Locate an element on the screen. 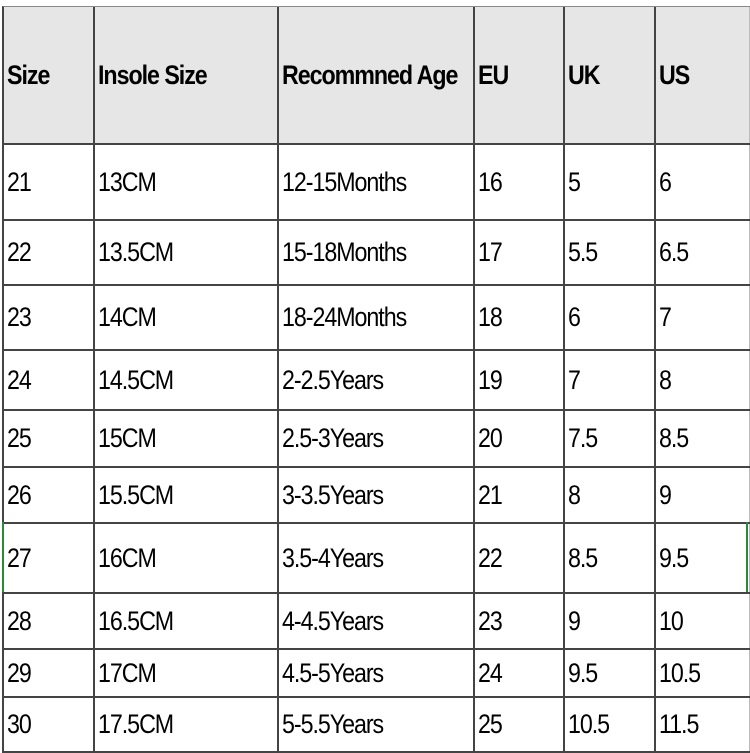 This screenshot has height=753, width=750. header-cell-eu: EU is located at coordinates (520, 75).